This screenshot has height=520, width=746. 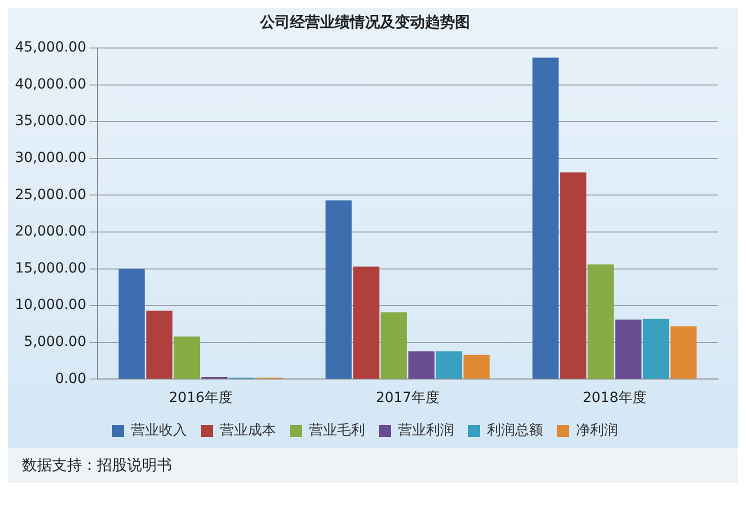 I want to click on legend-label: 营业成本, so click(x=248, y=430).